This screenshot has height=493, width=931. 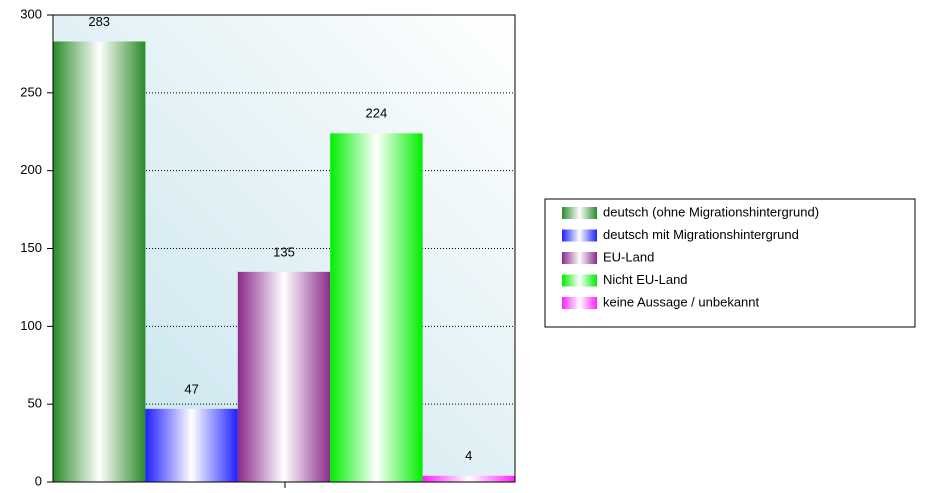 What do you see at coordinates (284, 251) in the screenshot?
I see `data-label: 135` at bounding box center [284, 251].